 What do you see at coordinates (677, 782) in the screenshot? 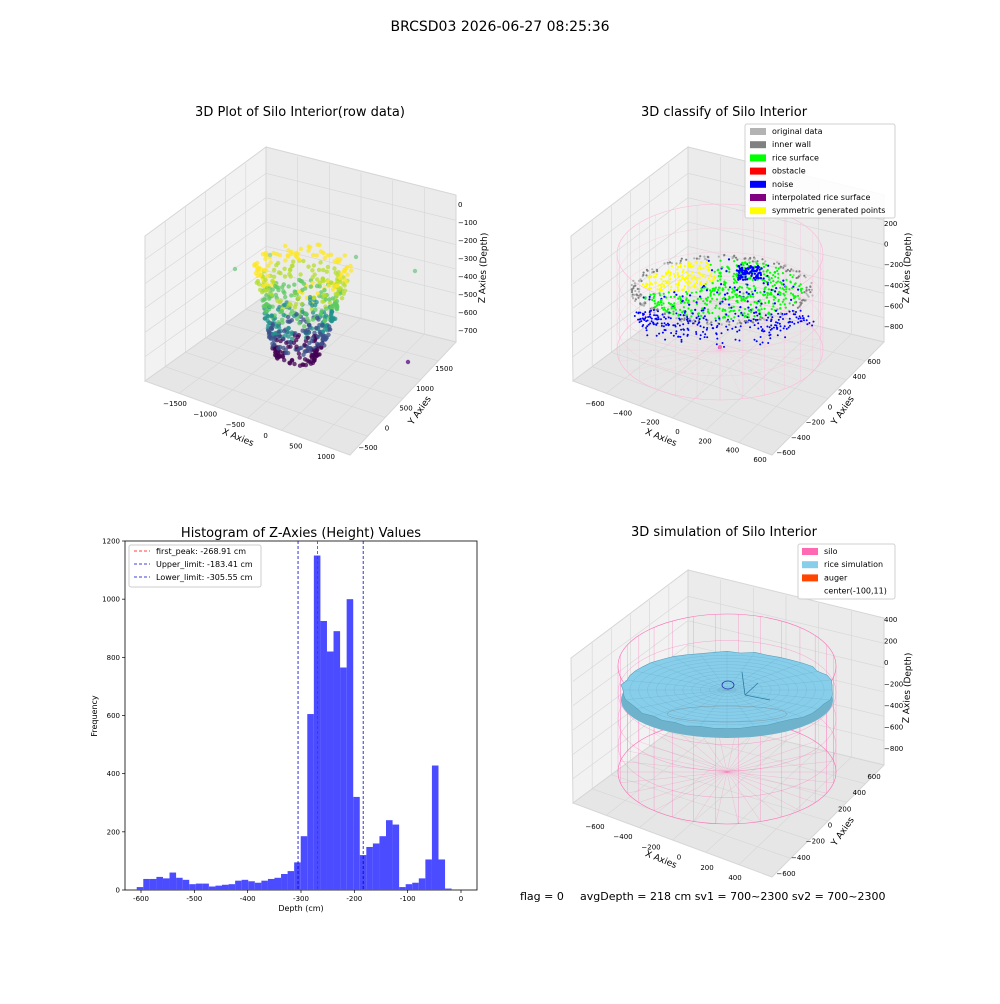
I see `silo-spoke` at bounding box center [677, 782].